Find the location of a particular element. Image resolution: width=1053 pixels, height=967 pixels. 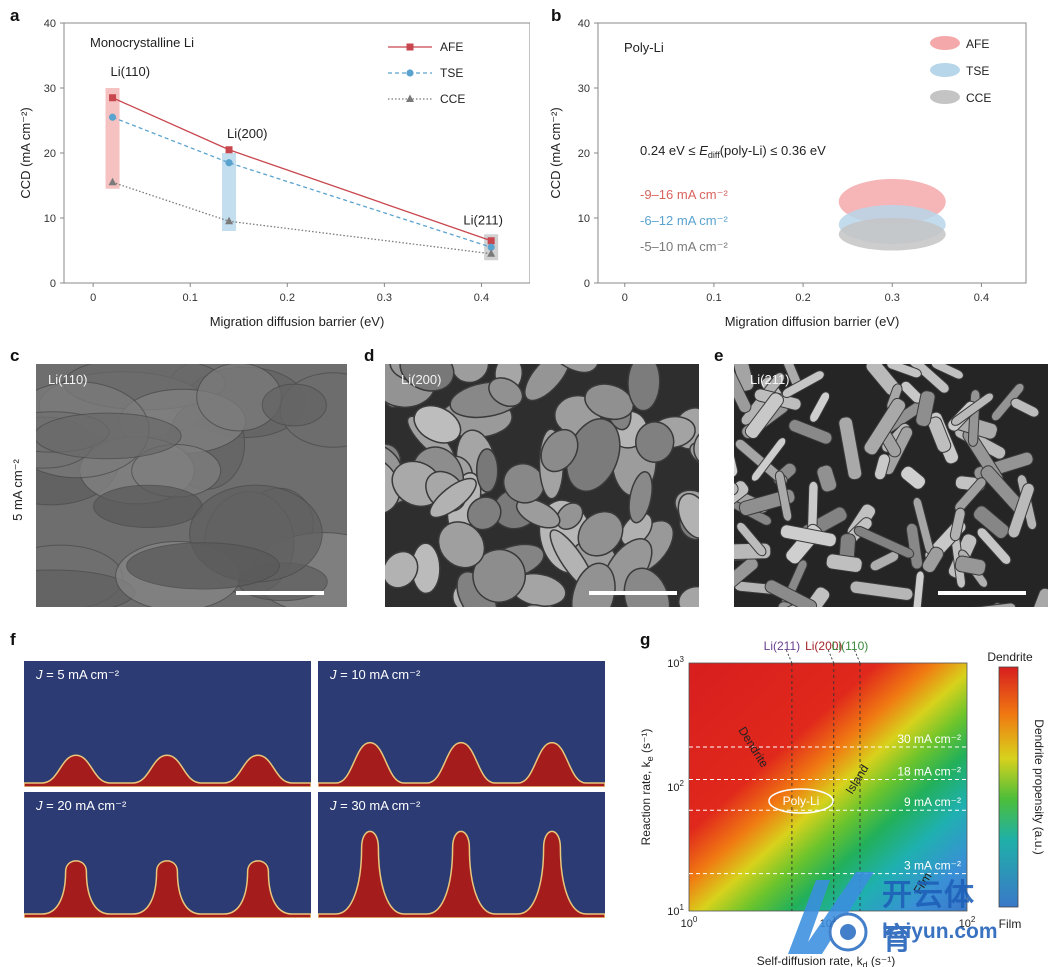

heatmap-field is located at coordinates (828, 787).